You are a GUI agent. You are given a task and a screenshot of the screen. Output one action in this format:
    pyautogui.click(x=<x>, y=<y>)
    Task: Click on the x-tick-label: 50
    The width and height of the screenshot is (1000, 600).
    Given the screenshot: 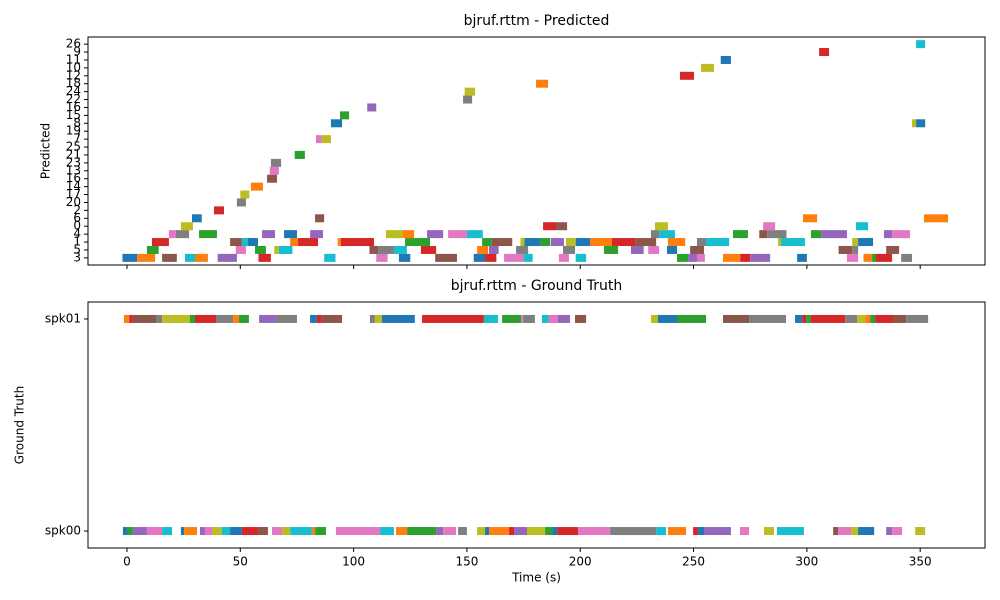 What is the action you would take?
    pyautogui.click(x=240, y=562)
    